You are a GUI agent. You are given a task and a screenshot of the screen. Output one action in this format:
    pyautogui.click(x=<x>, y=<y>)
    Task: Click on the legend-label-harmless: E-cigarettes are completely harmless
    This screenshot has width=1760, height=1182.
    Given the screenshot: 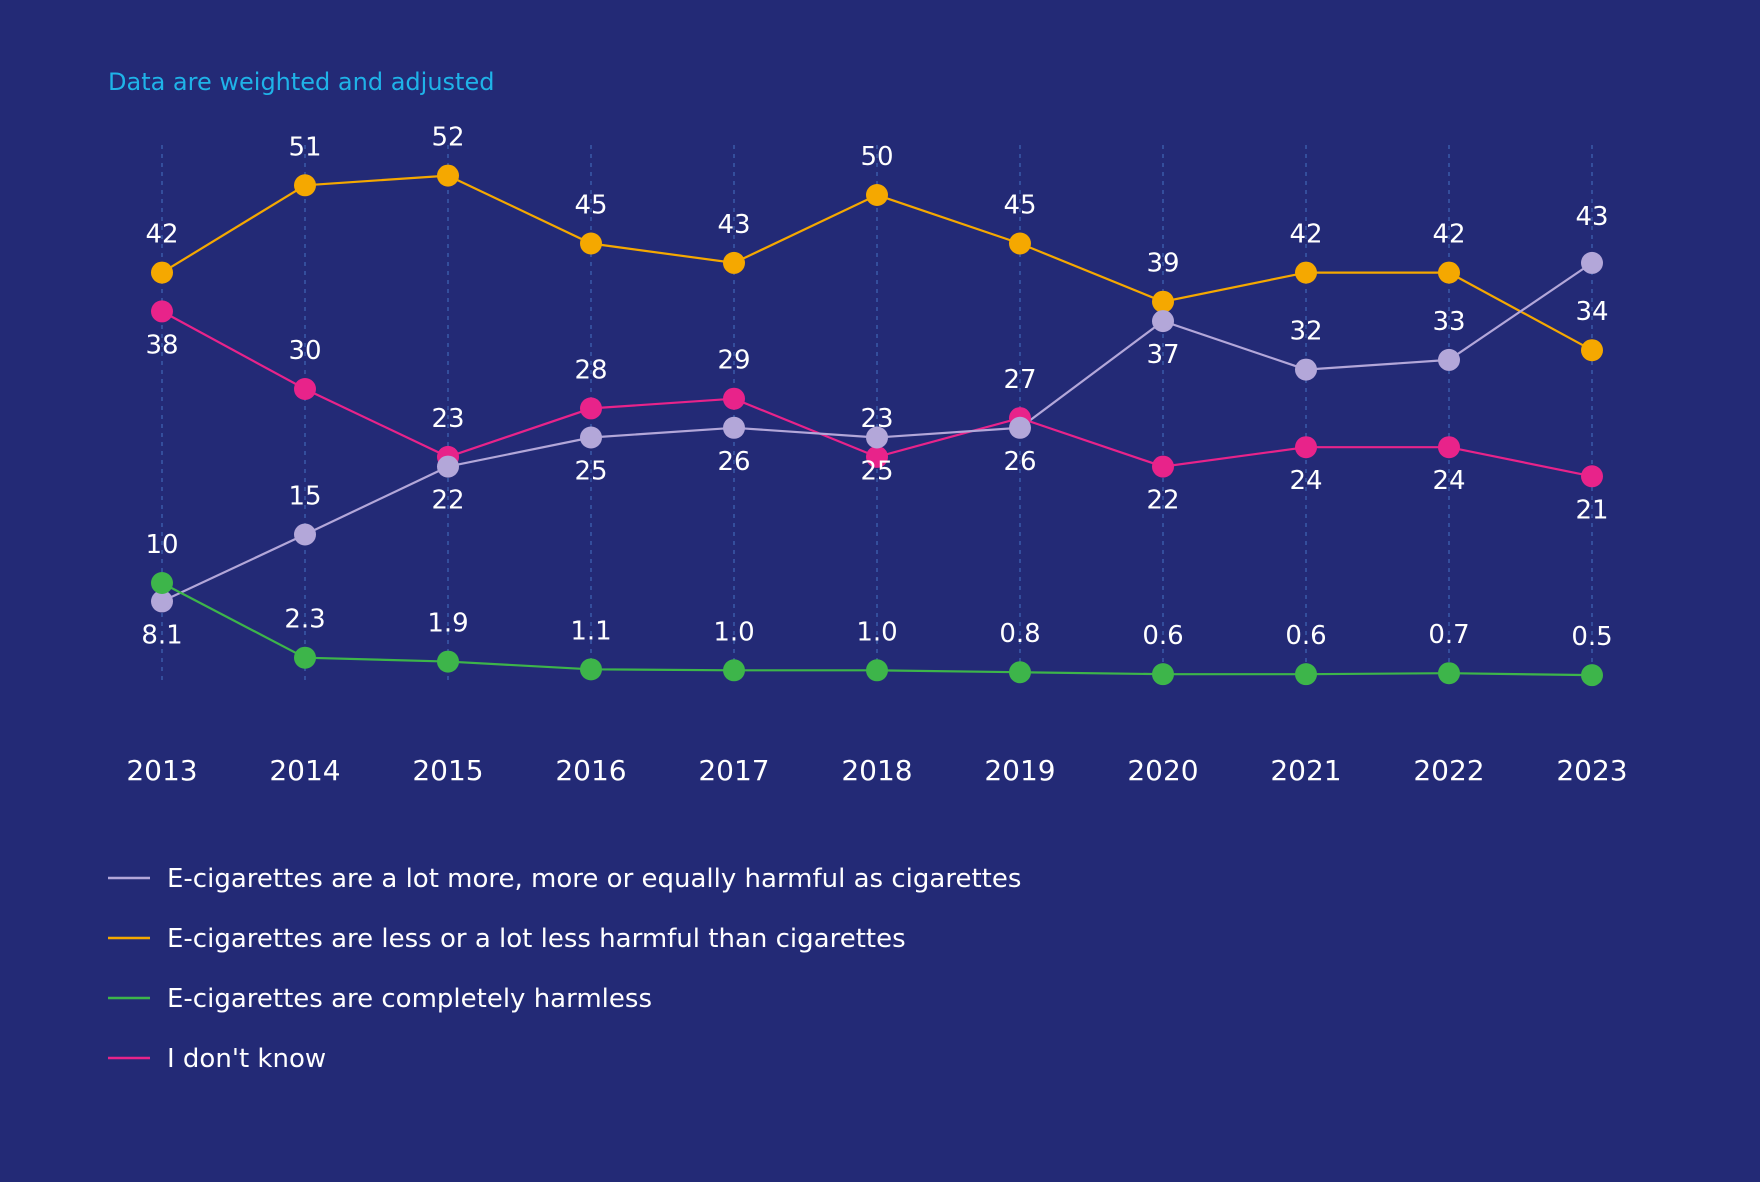 What is the action you would take?
    pyautogui.click(x=409, y=999)
    